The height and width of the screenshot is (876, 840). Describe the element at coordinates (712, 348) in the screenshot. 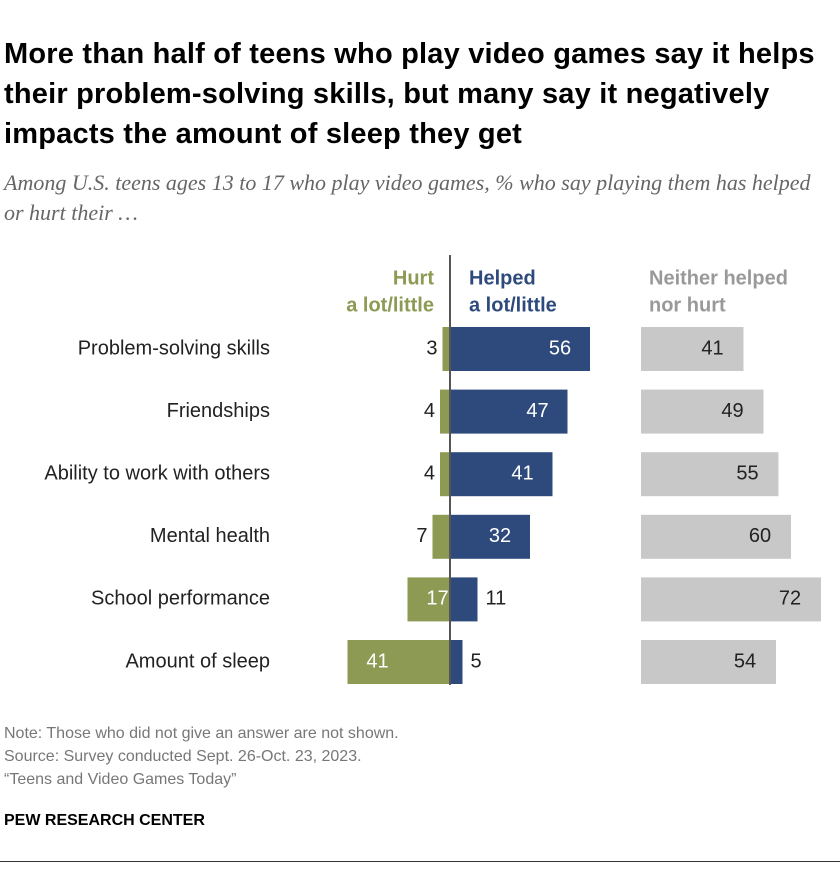

I see `value-label-neither: 41` at that location.